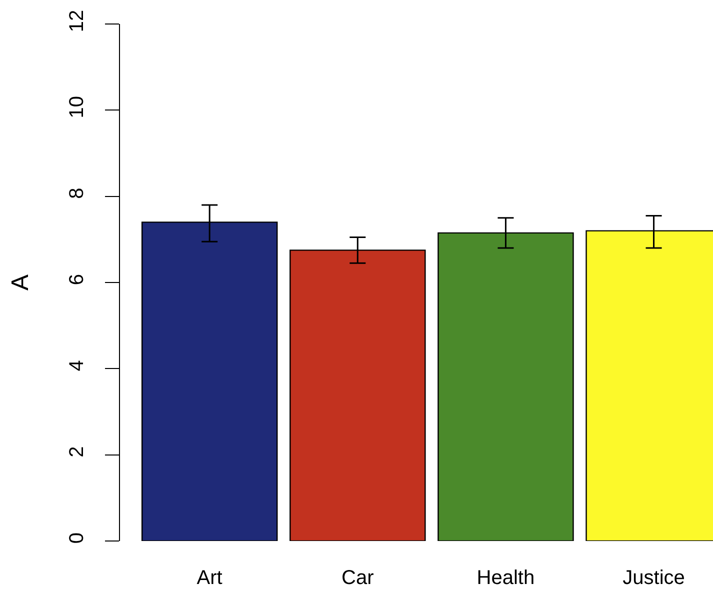  I want to click on y-axis-title: A, so click(20, 282).